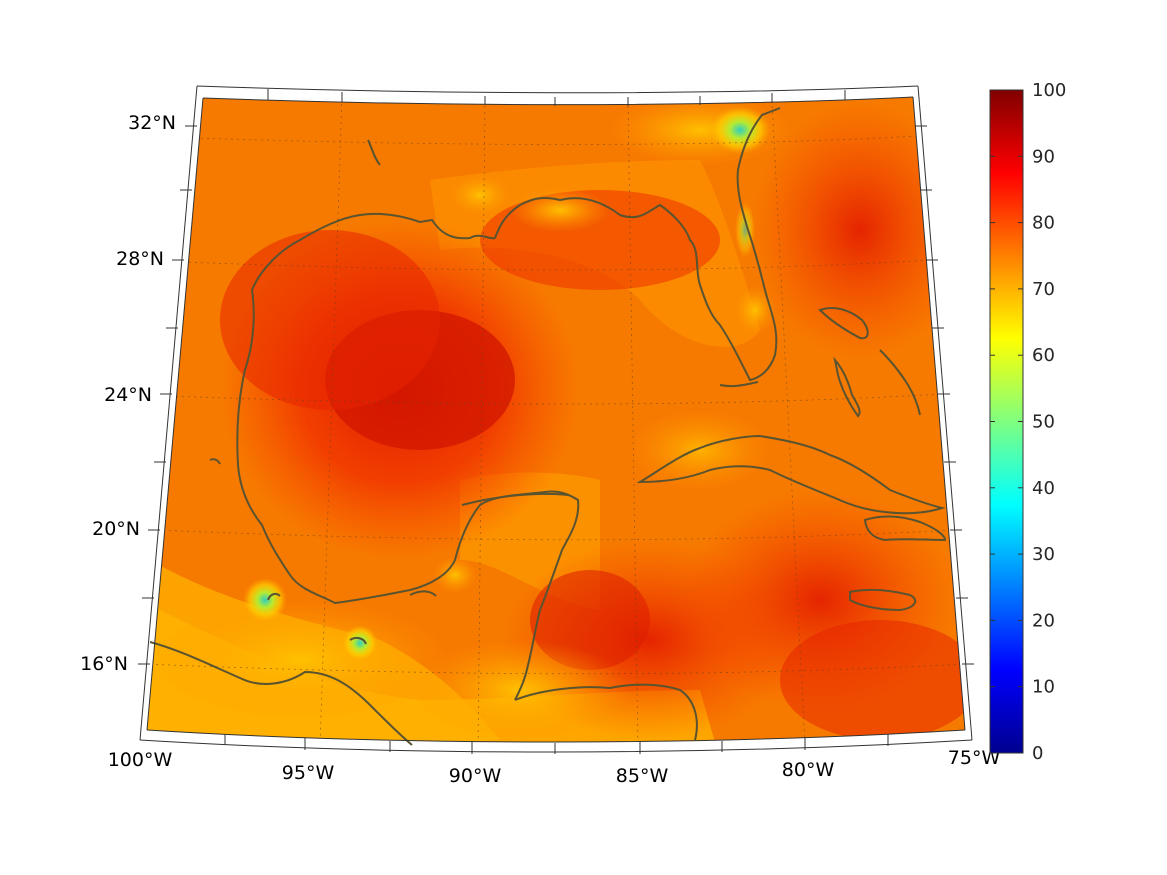  What do you see at coordinates (1043, 156) in the screenshot?
I see `colorbar-tick-label: 90` at bounding box center [1043, 156].